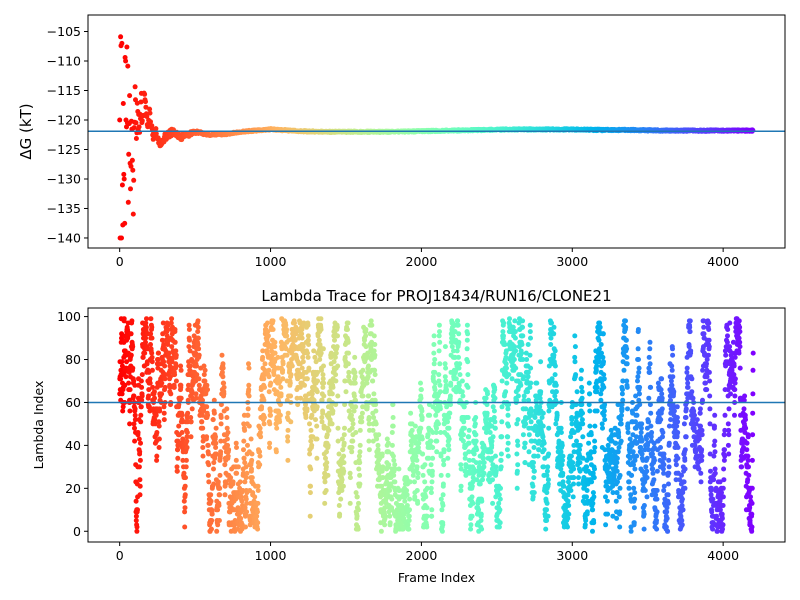 The height and width of the screenshot is (600, 800). What do you see at coordinates (723, 261) in the screenshot?
I see `dg-x-tick-label: 4000` at bounding box center [723, 261].